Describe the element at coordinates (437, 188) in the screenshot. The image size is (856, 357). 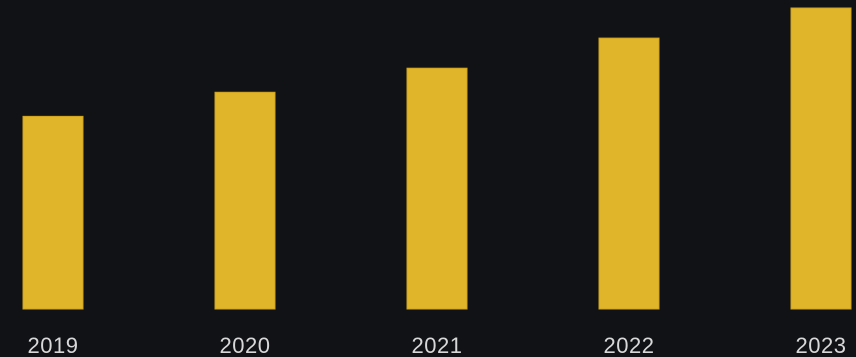
I see `bar-2021` at that location.